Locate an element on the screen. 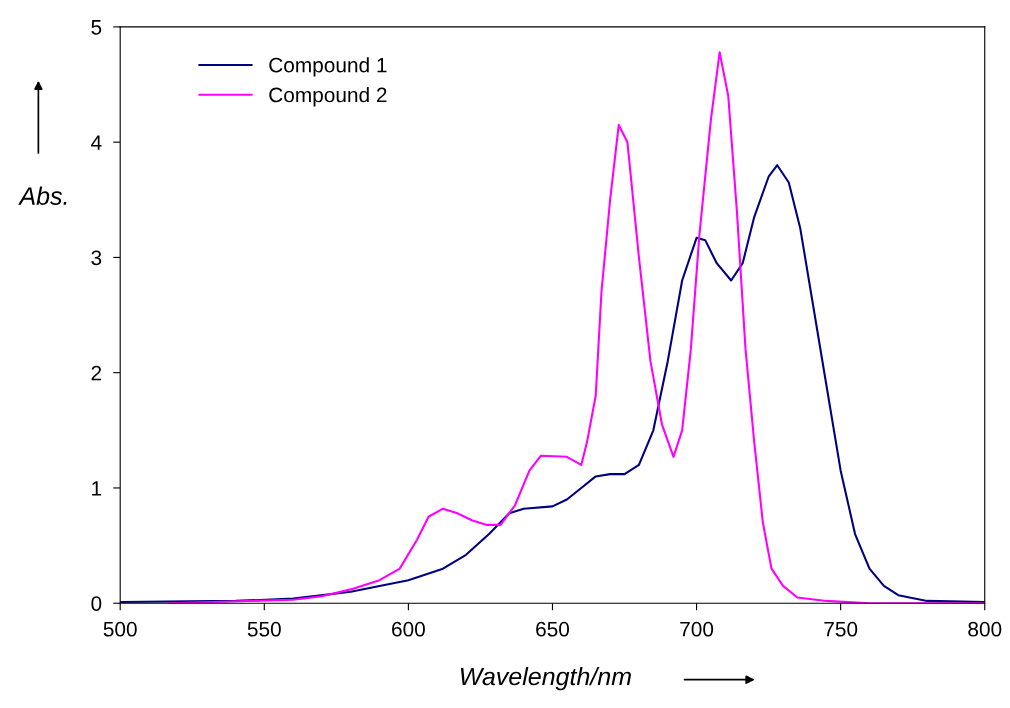 The width and height of the screenshot is (1010, 708). x-tick-label: 750 is located at coordinates (841, 629).